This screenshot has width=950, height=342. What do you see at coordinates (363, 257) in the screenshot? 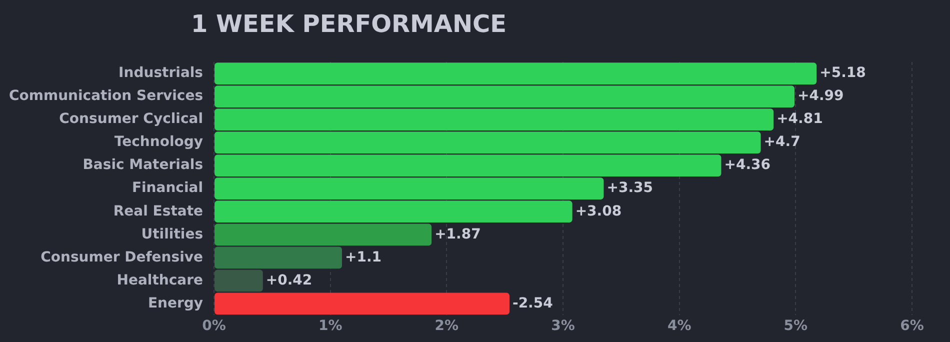
I see `data-label: +1.1` at bounding box center [363, 257].